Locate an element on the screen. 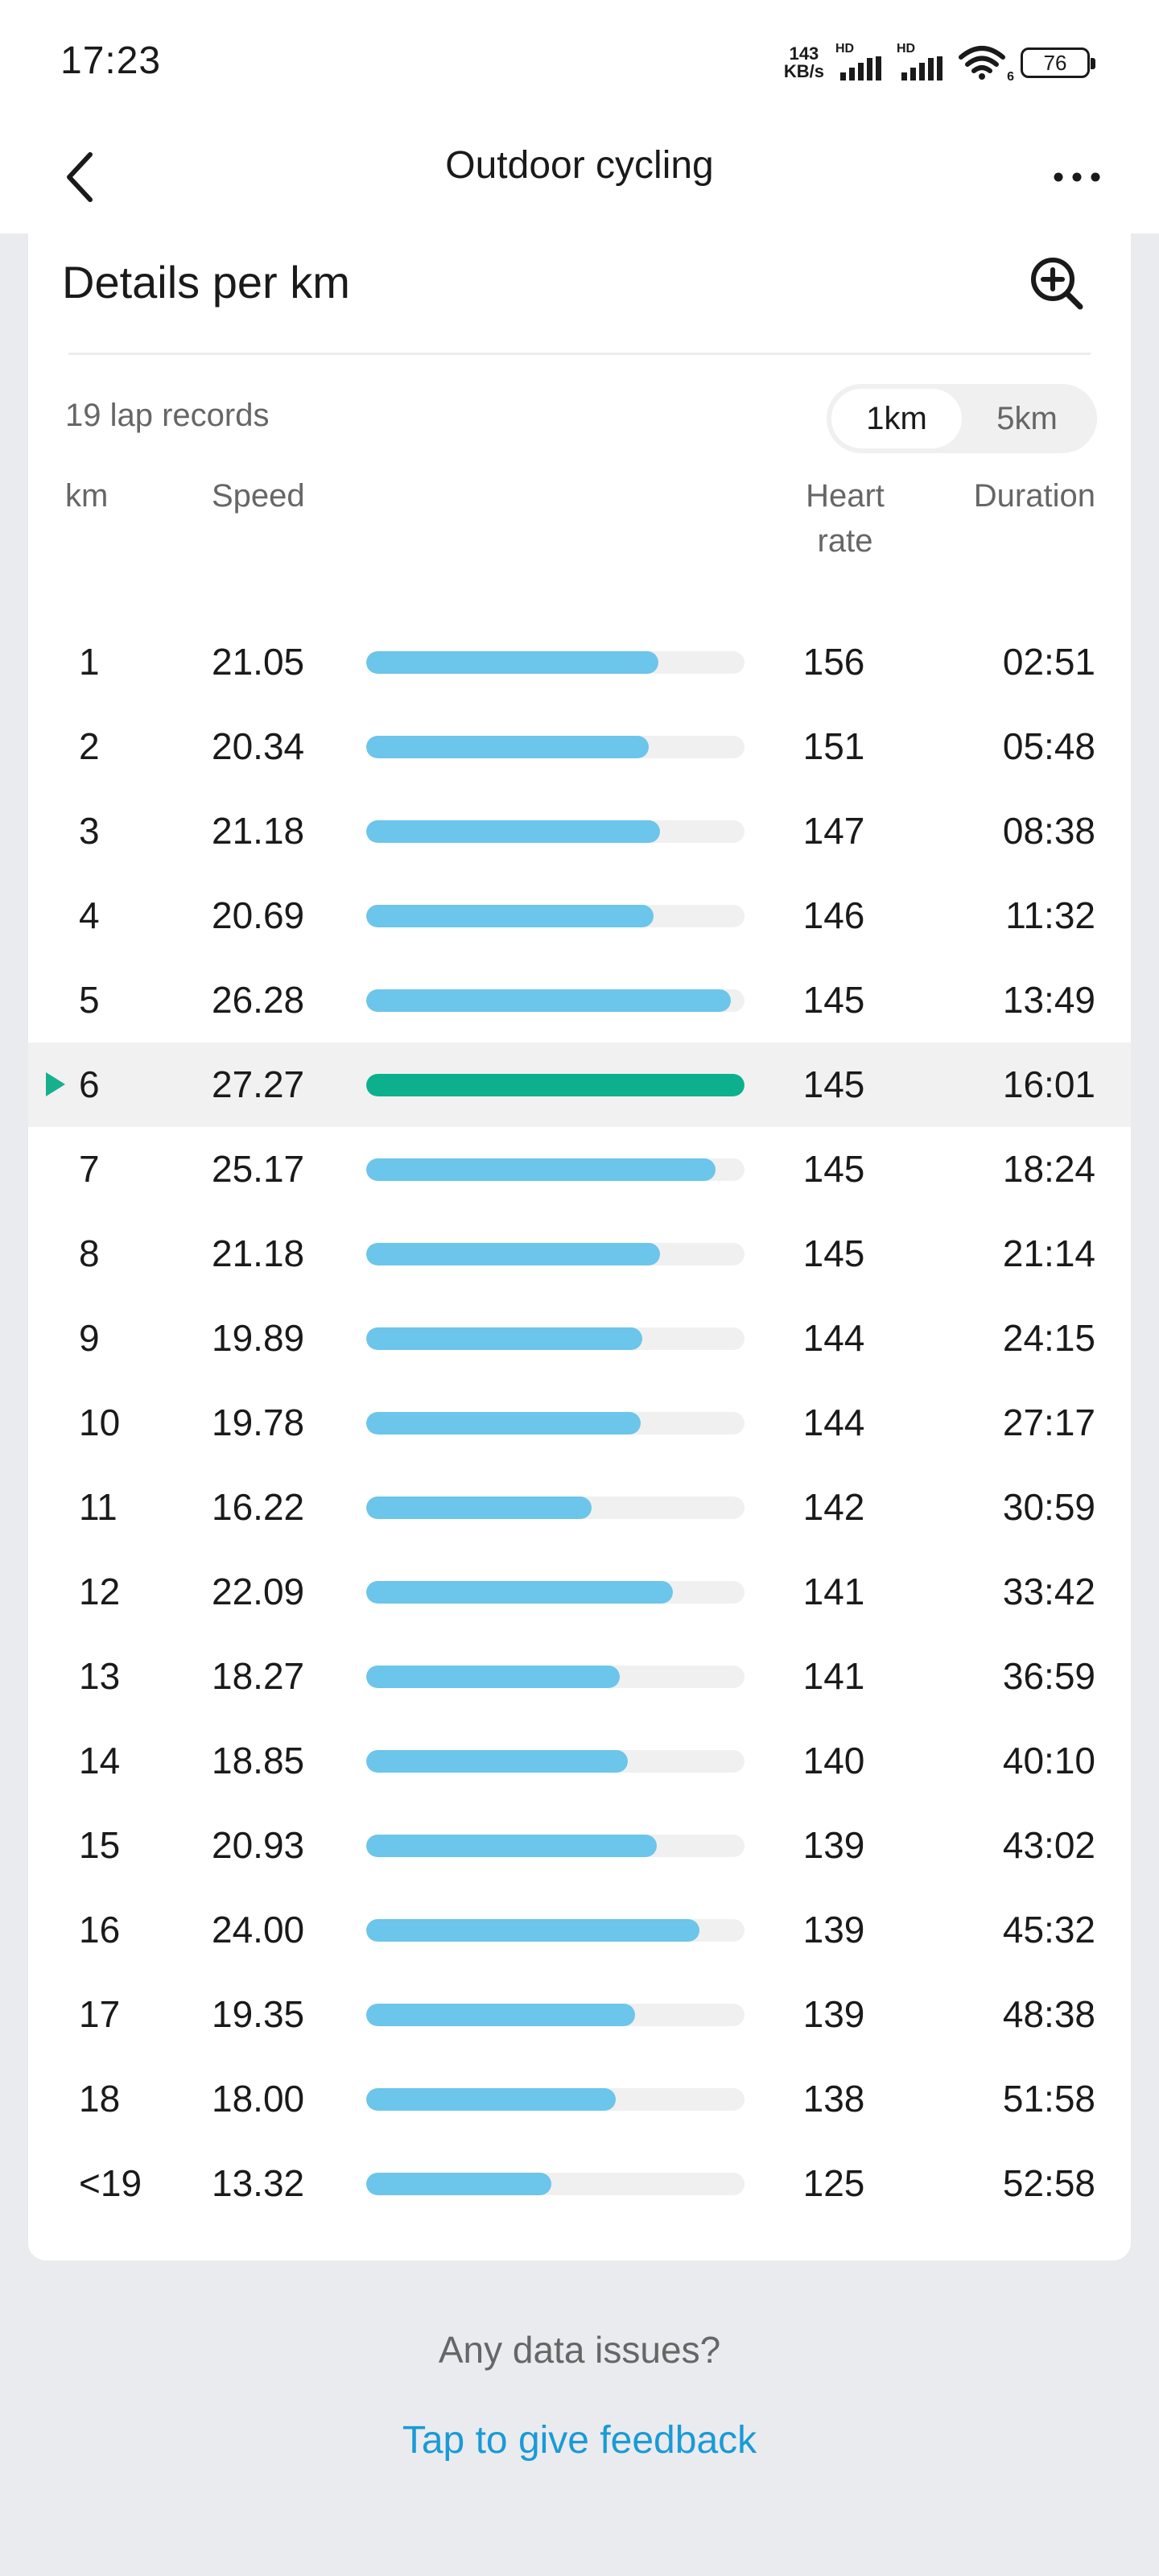 The width and height of the screenshot is (1159, 2576). table-row: 9 19.89 144 24:15 is located at coordinates (579, 1338).